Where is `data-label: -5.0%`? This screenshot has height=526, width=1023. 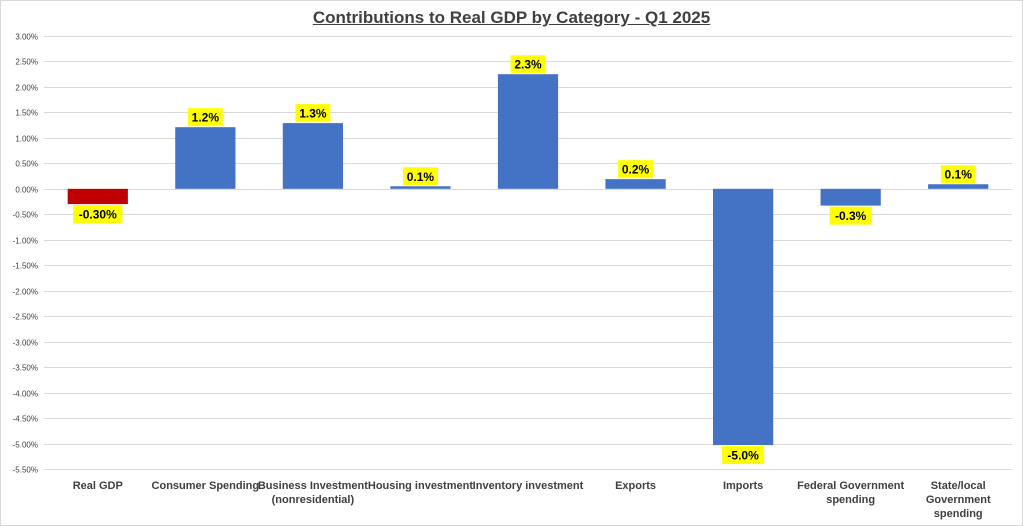
data-label: -5.0% is located at coordinates (743, 456).